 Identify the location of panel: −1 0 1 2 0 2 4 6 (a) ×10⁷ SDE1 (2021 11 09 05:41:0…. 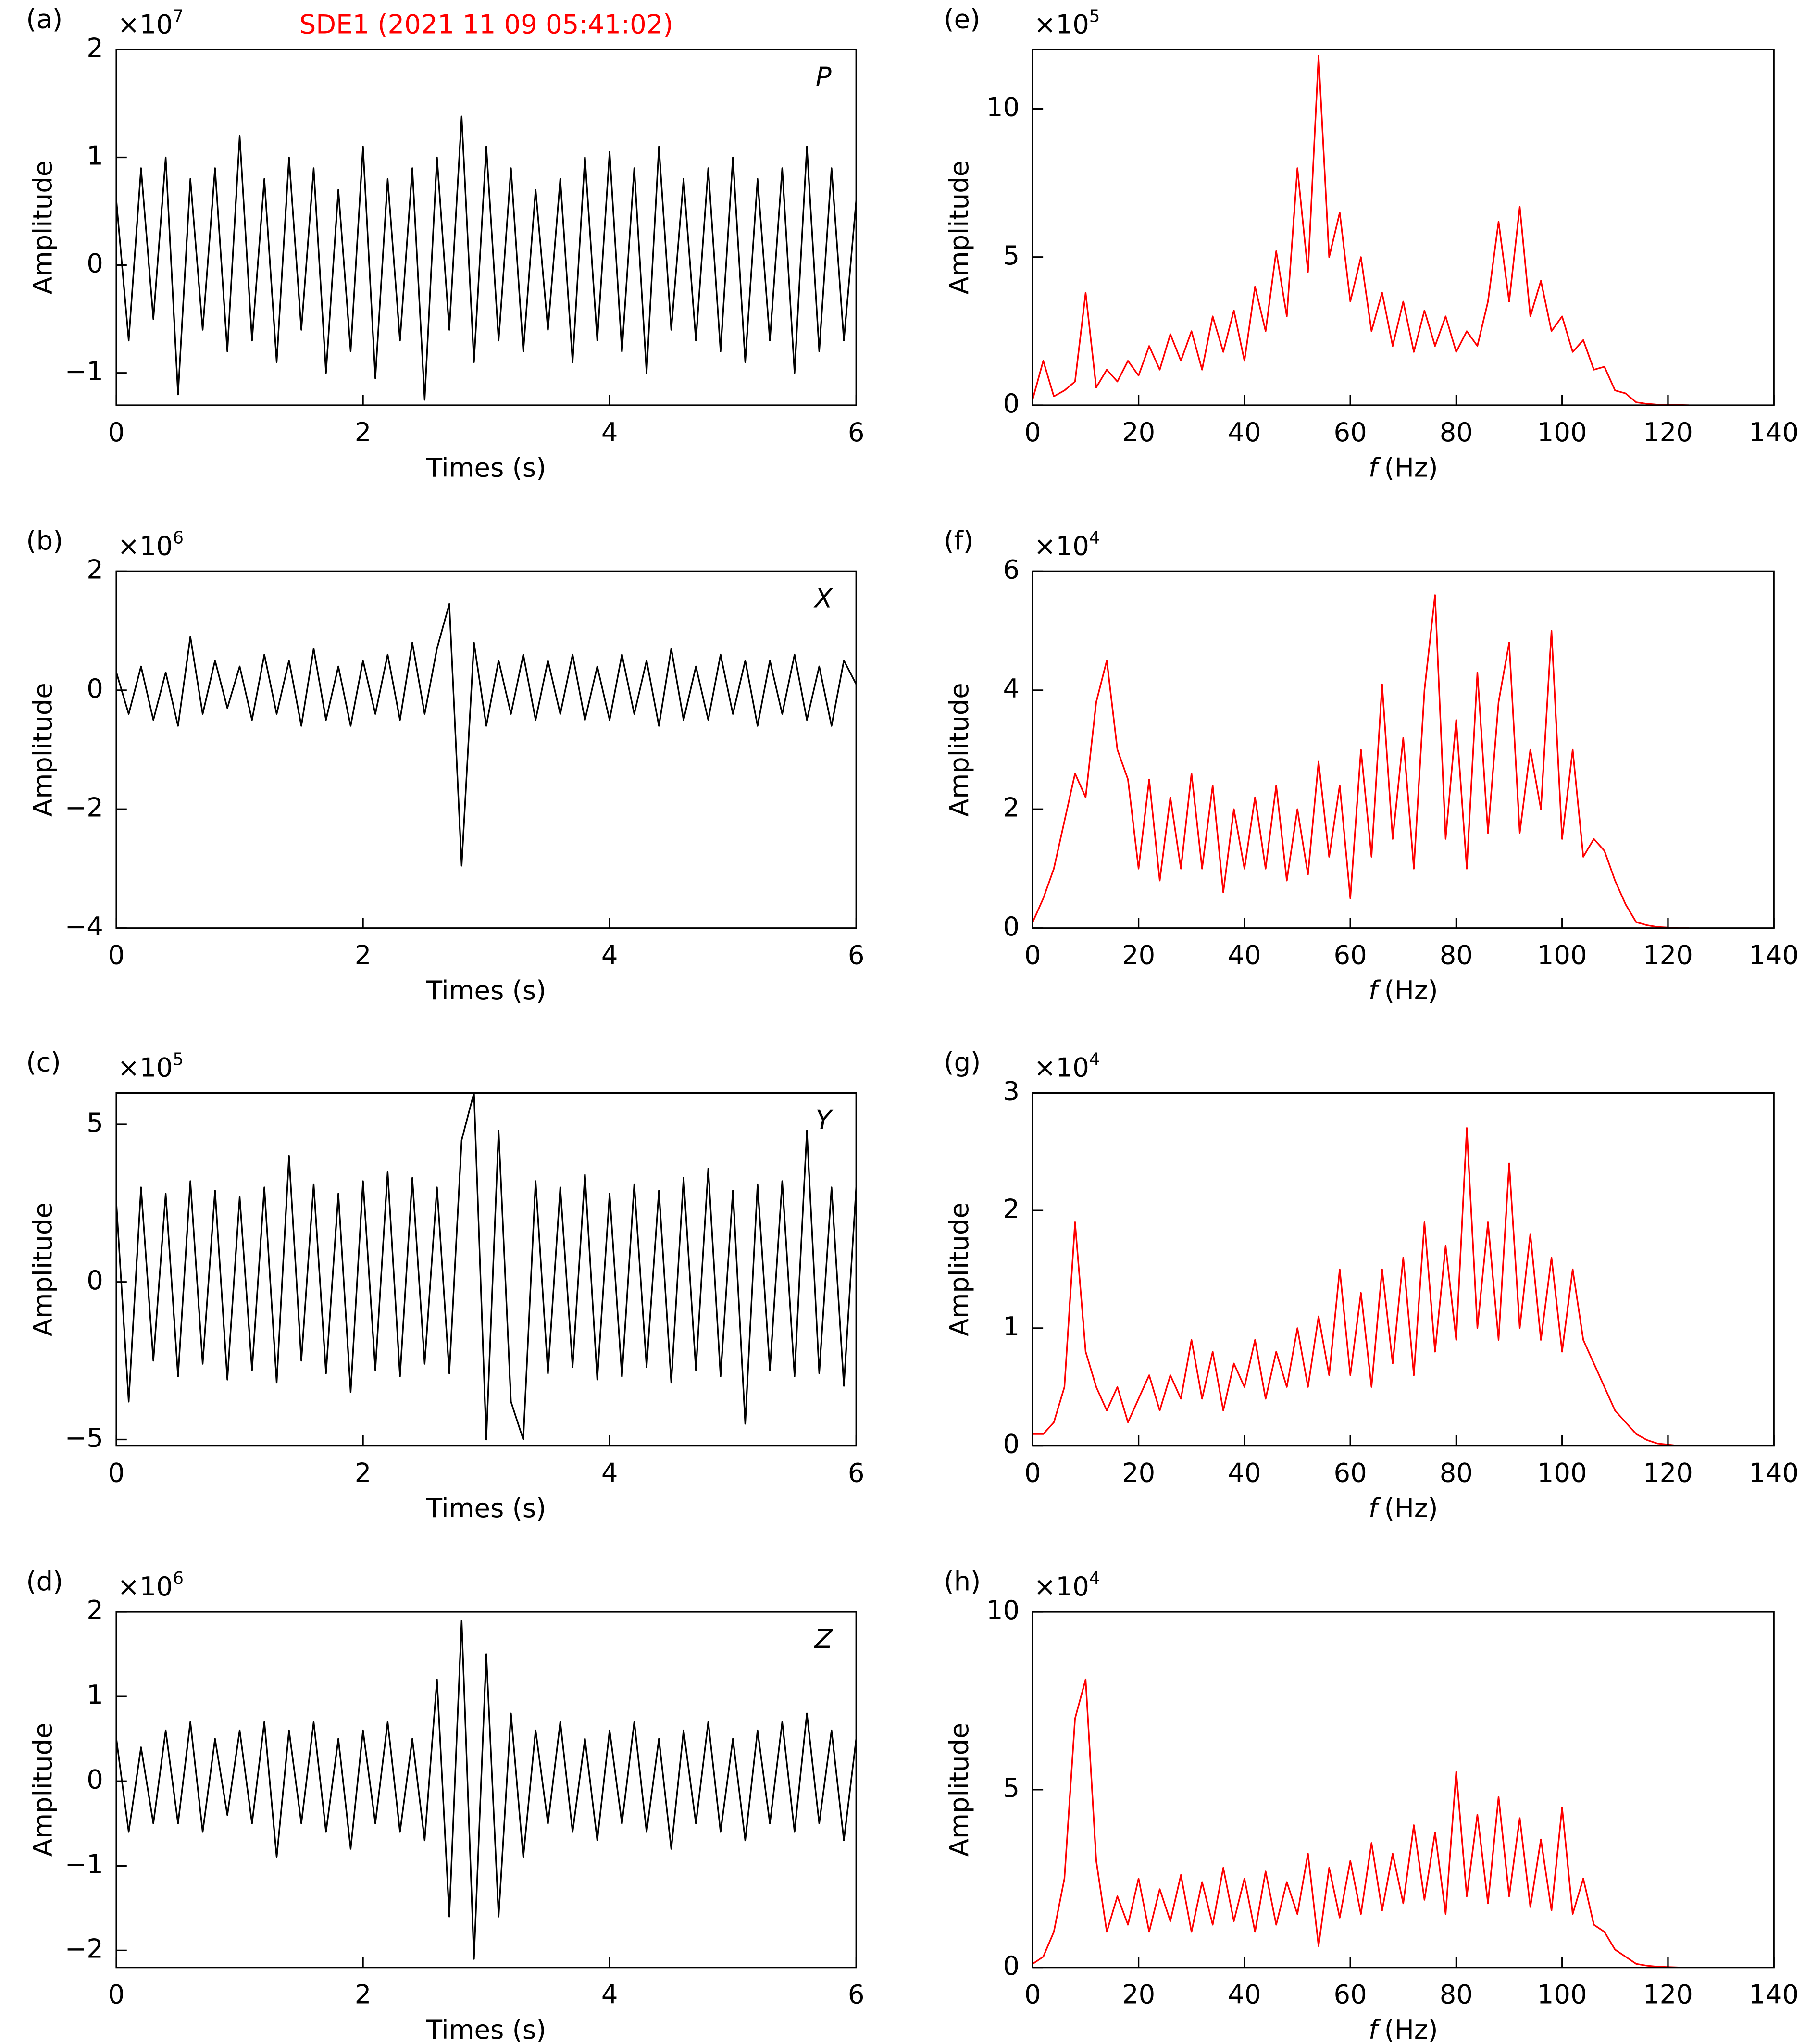
(445, 243).